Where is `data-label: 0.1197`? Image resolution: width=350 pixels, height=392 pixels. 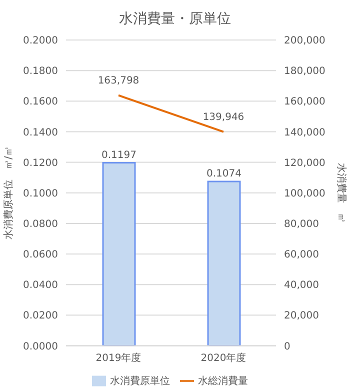
data-label: 0.1197 is located at coordinates (119, 155).